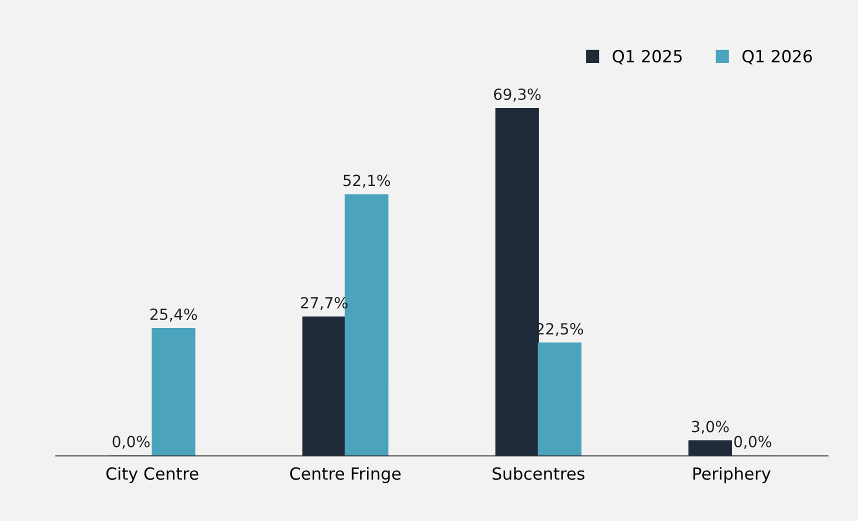 This screenshot has width=858, height=521. What do you see at coordinates (710, 427) in the screenshot?
I see `data-label: 3,0%` at bounding box center [710, 427].